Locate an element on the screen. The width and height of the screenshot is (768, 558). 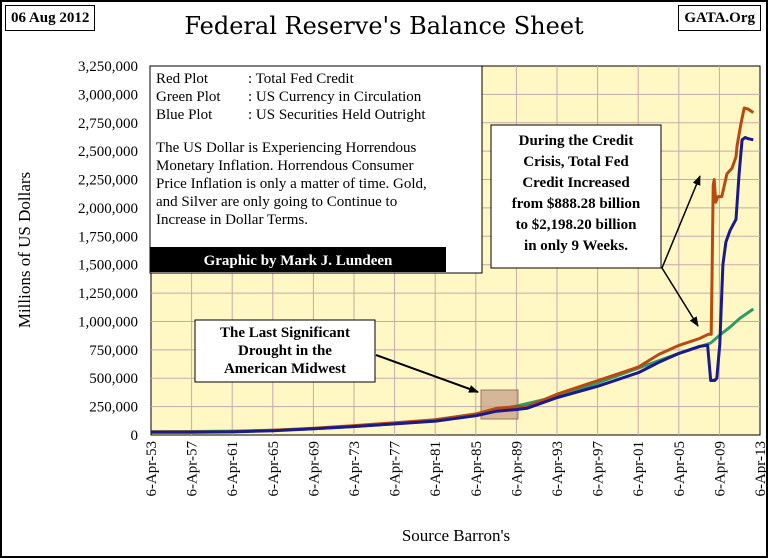
commentary-line-5: Increase in Dollar Terms. is located at coordinates (232, 220).